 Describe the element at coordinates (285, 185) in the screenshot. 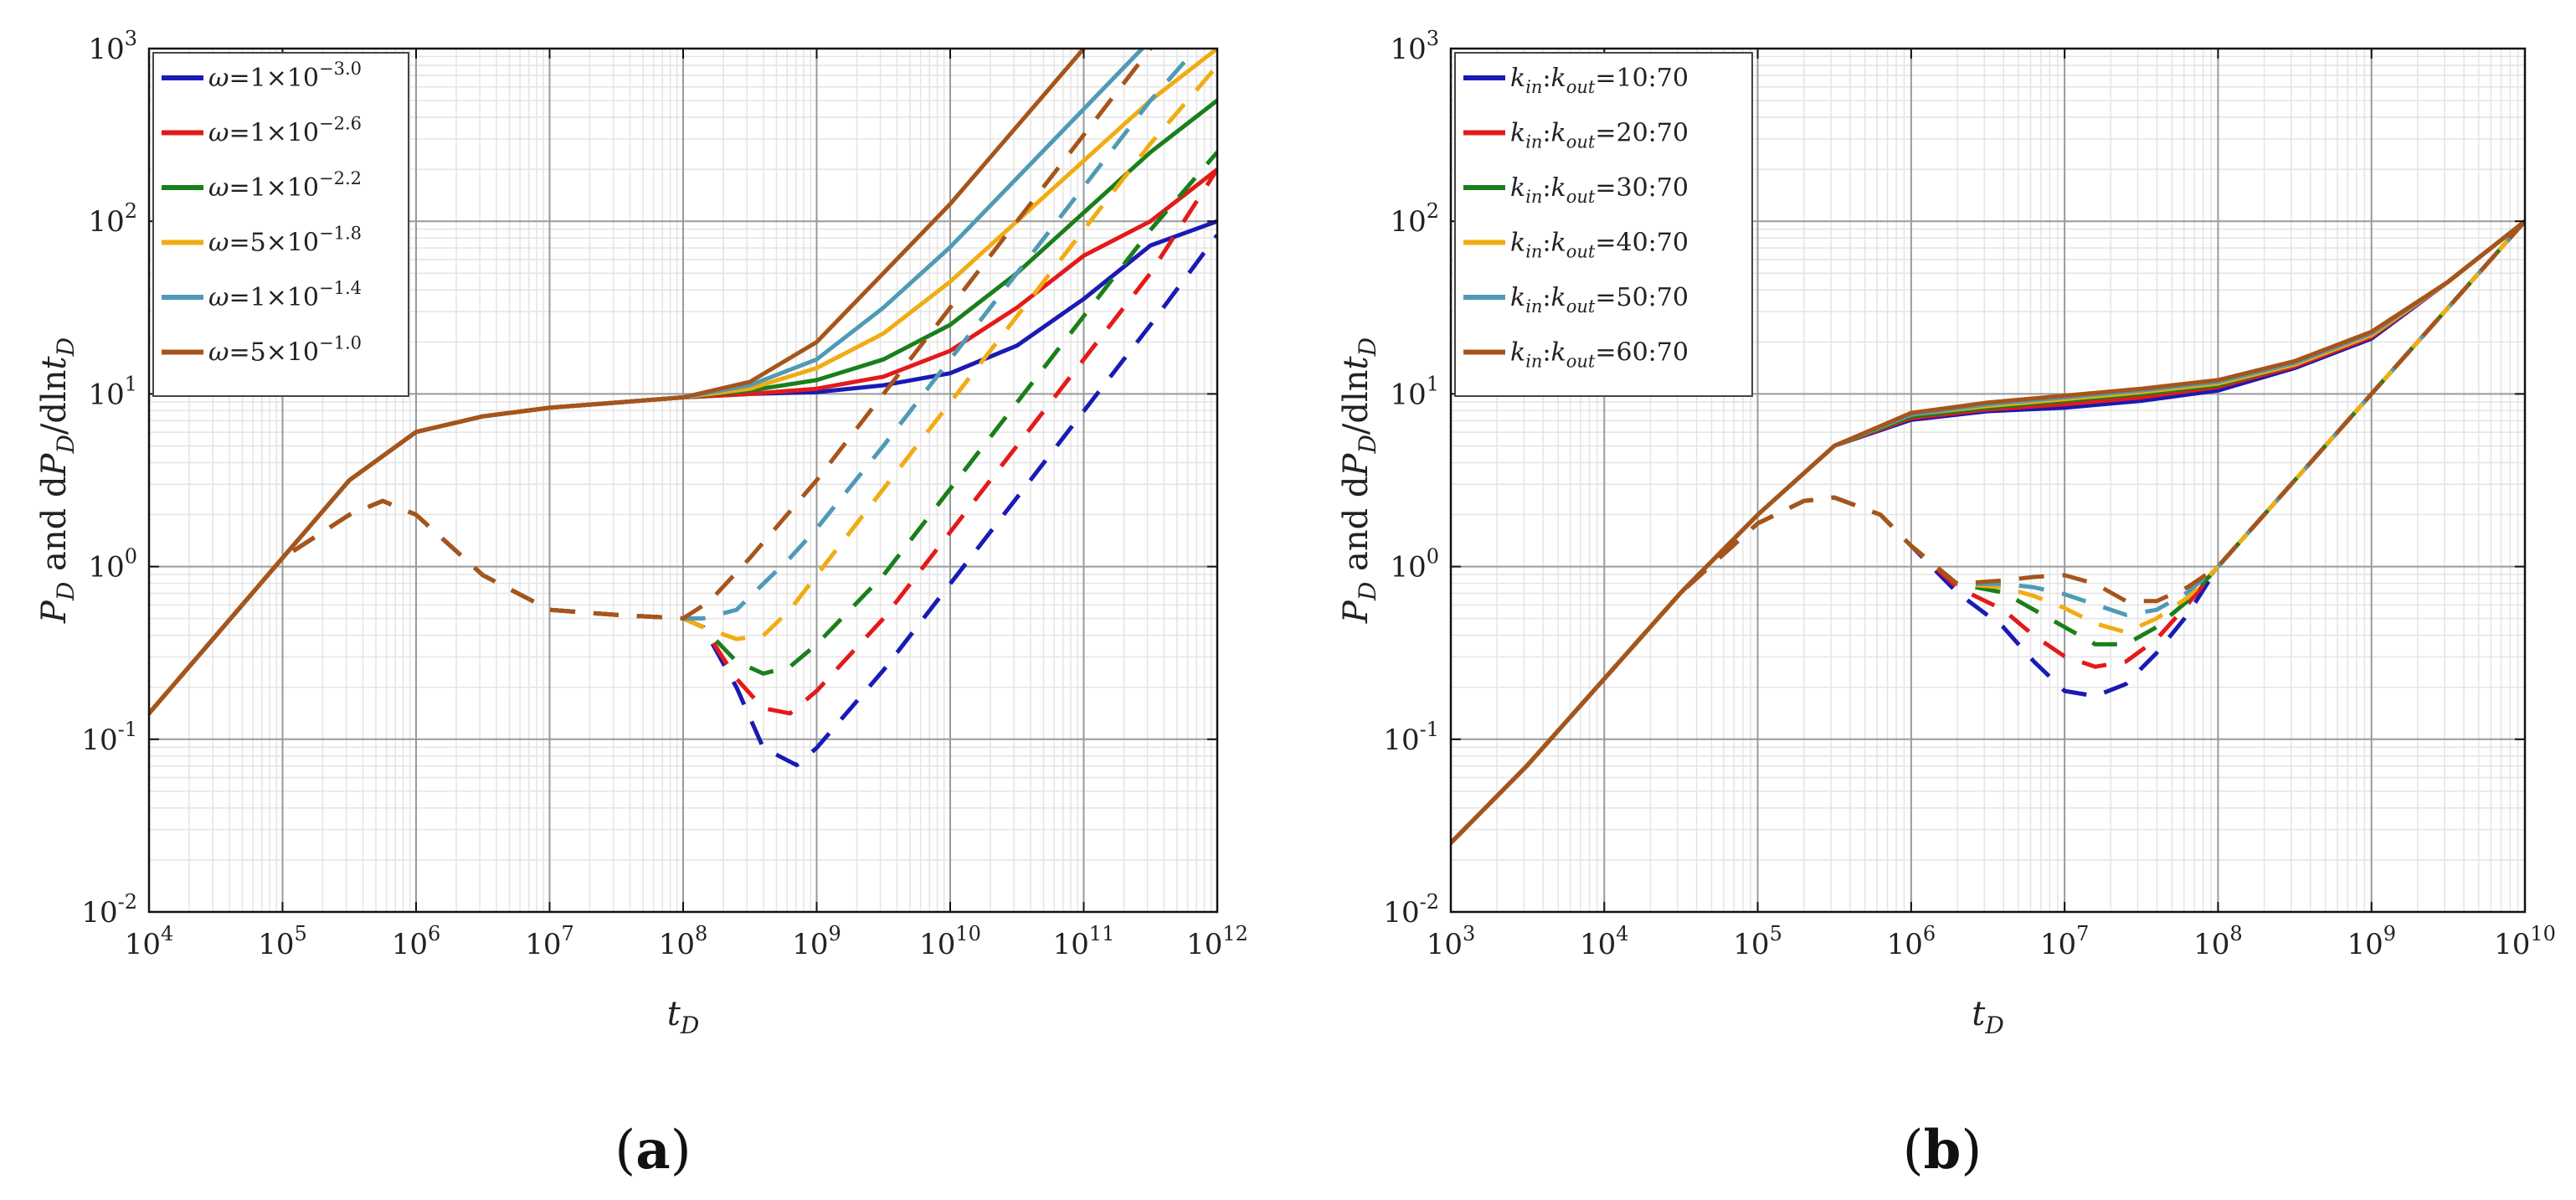

I see `legend-entry: ω=1×10−2.2` at that location.